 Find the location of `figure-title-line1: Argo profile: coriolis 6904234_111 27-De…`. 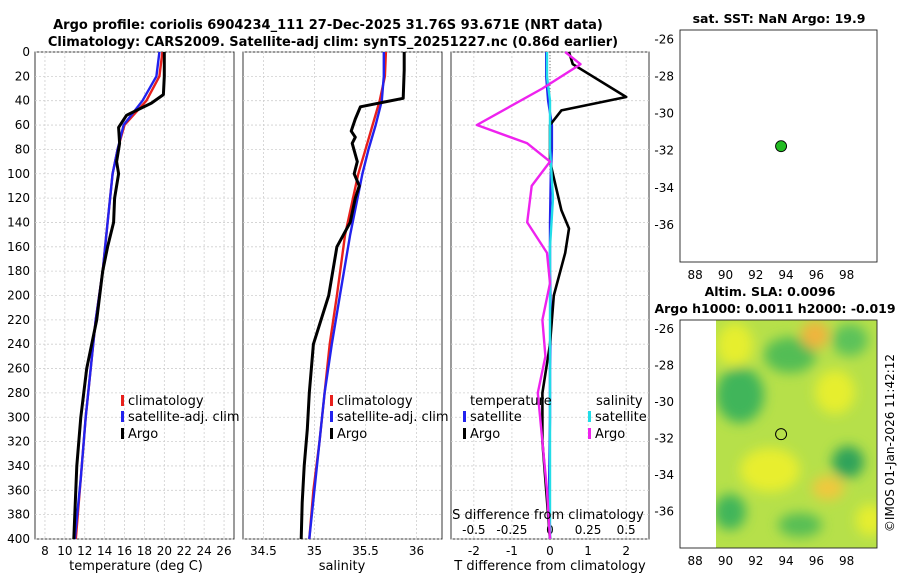

figure-title-line1: Argo profile: coriolis 6904234_111 27-De… is located at coordinates (328, 25).